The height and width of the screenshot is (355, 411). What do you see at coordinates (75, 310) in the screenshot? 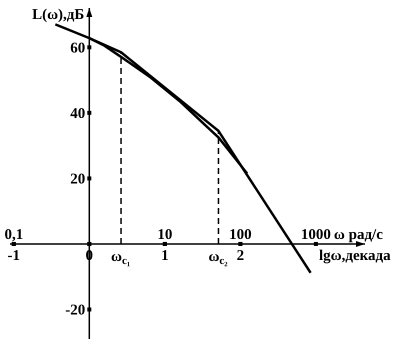
I see `y-tick-label: -20` at bounding box center [75, 310].